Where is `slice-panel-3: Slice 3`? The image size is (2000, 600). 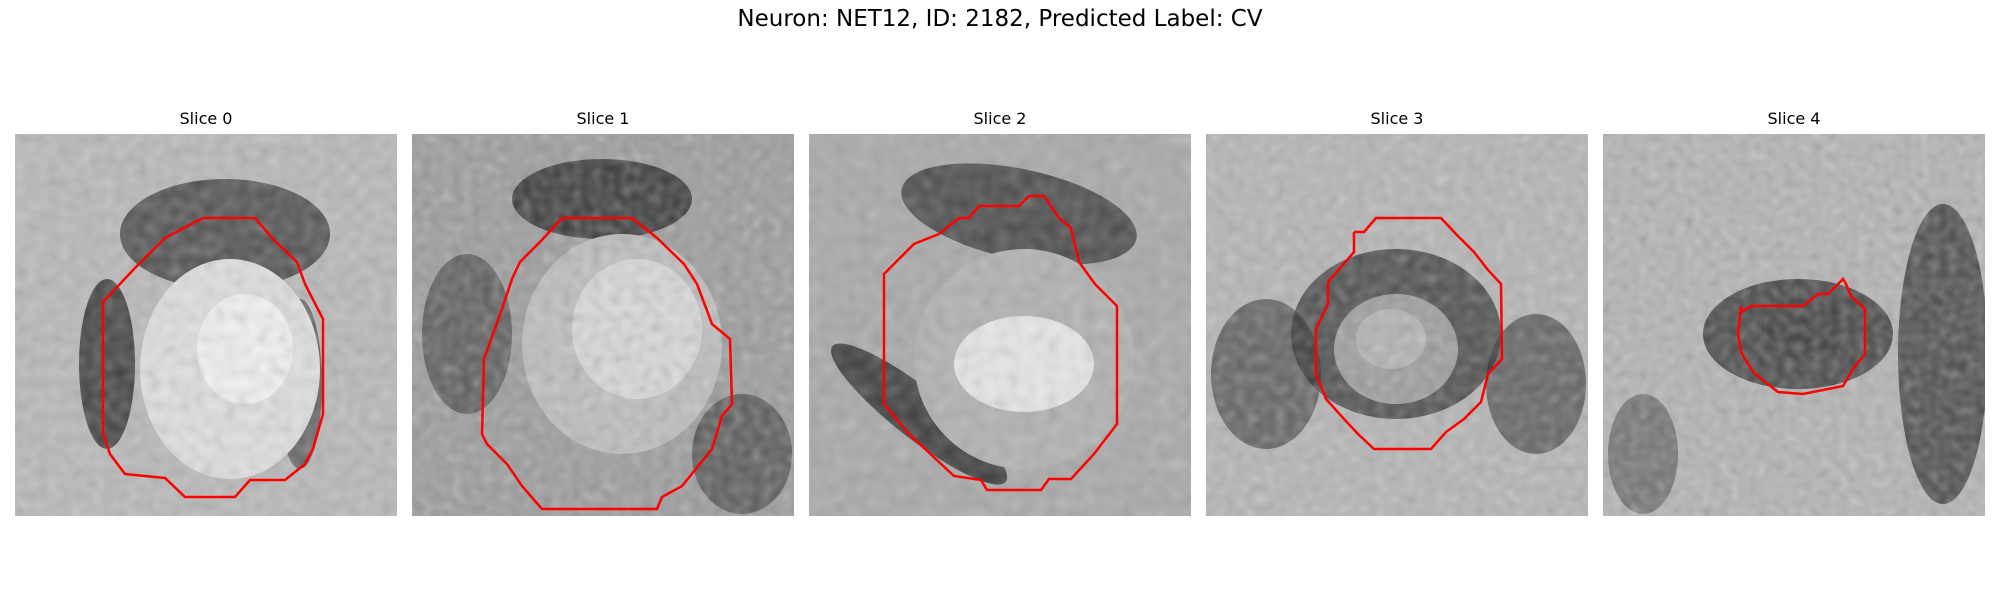
slice-panel-3: Slice 3 is located at coordinates (1397, 312).